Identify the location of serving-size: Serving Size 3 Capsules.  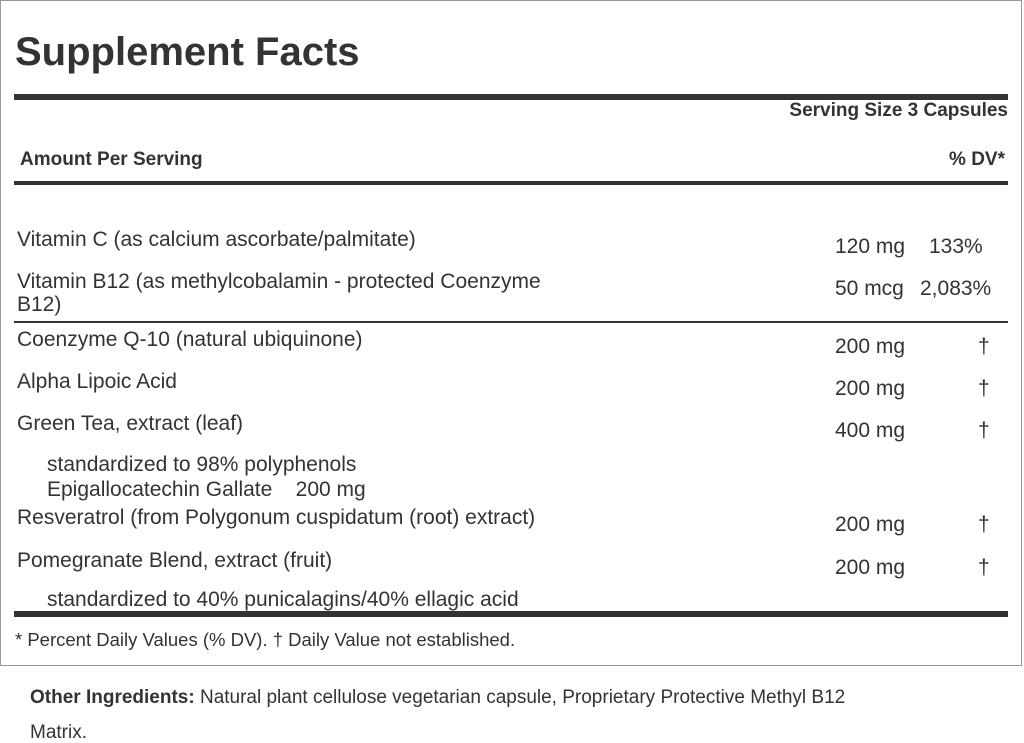
(898, 110).